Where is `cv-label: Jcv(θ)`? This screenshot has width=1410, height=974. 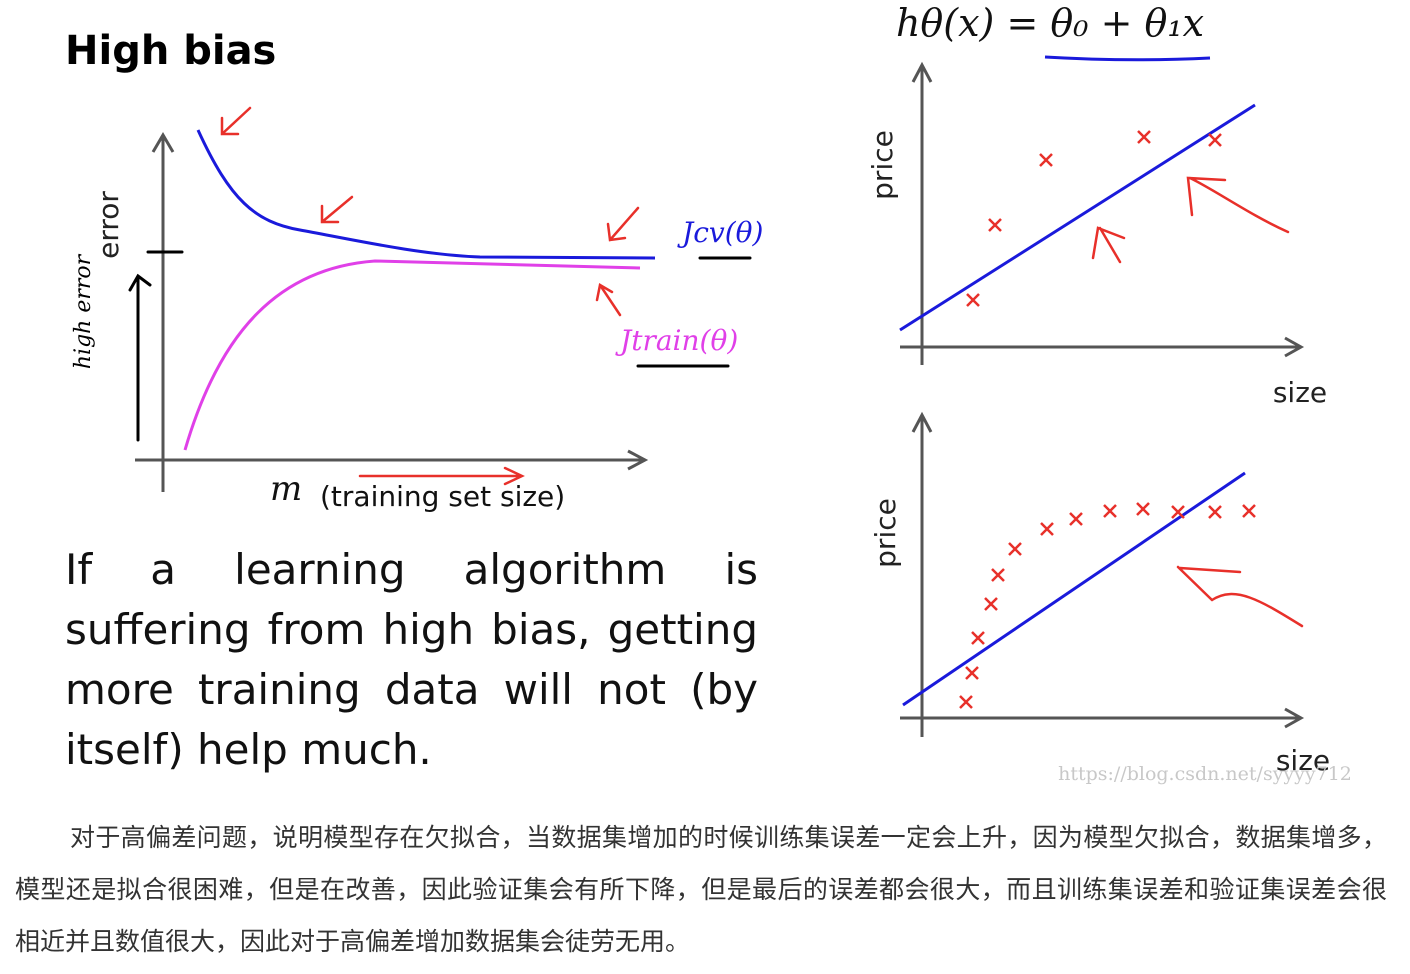 cv-label: Jcv(θ) is located at coordinates (720, 232).